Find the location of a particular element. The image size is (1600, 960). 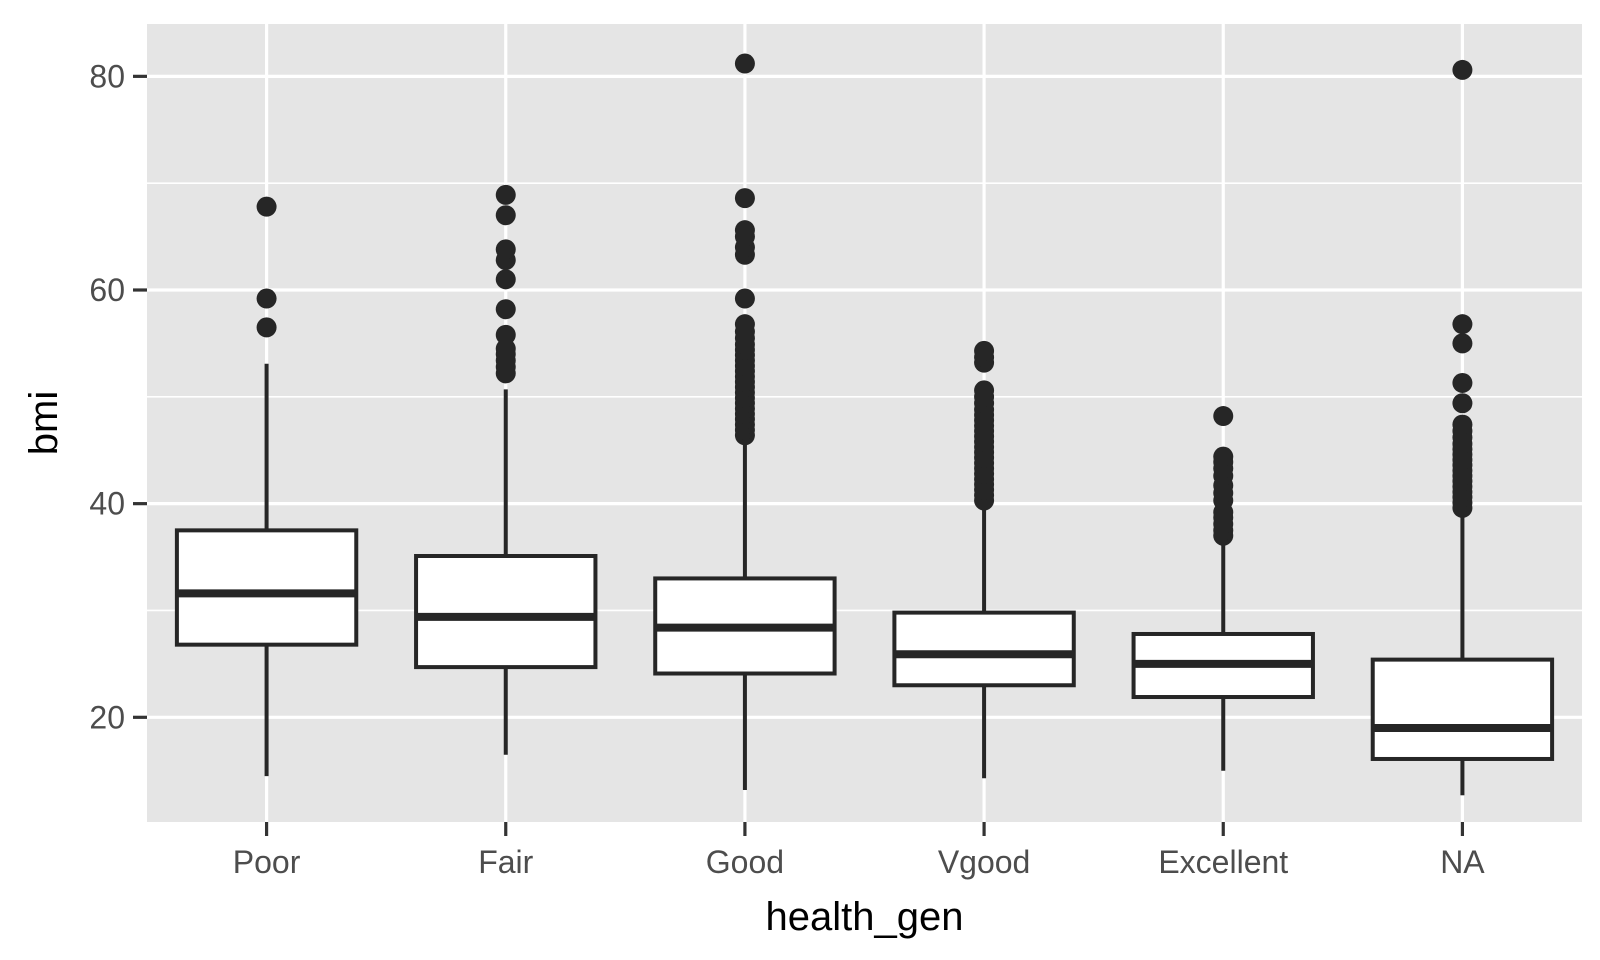

iqr-box-fair is located at coordinates (506, 612).